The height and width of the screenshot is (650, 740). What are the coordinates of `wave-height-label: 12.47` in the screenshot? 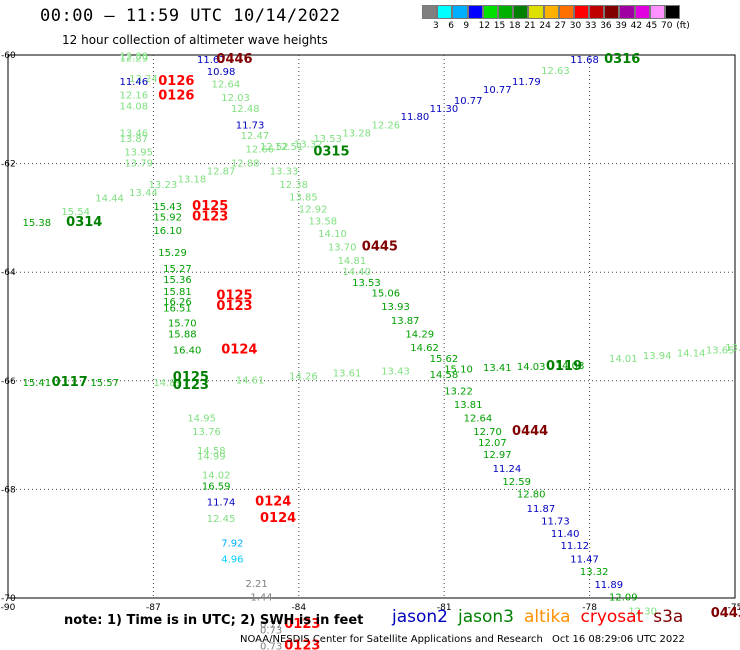 It's located at (255, 136).